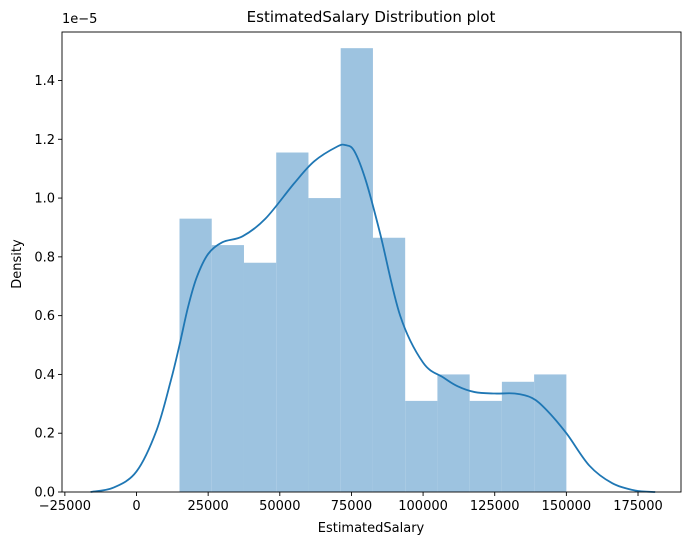 This screenshot has width=691, height=545. I want to click on y-tick-label: 0.6, so click(44, 316).